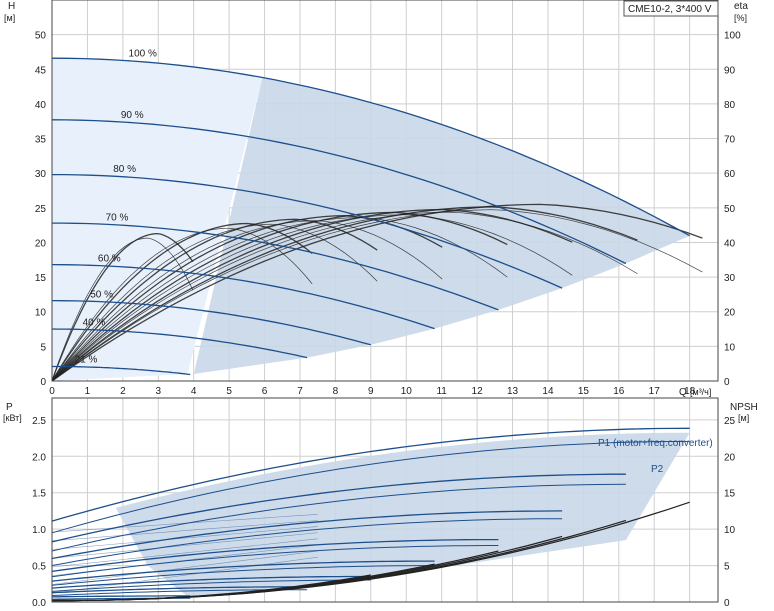 The image size is (774, 611). I want to click on x-tick-label: 3, so click(158, 391).